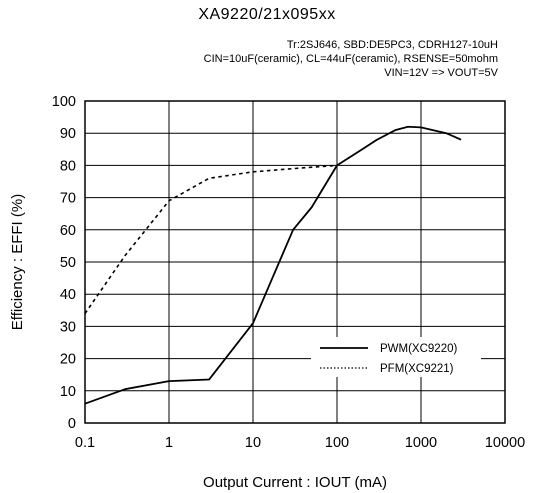 The width and height of the screenshot is (534, 493). What do you see at coordinates (68, 295) in the screenshot?
I see `y-tick-label: 40` at bounding box center [68, 295].